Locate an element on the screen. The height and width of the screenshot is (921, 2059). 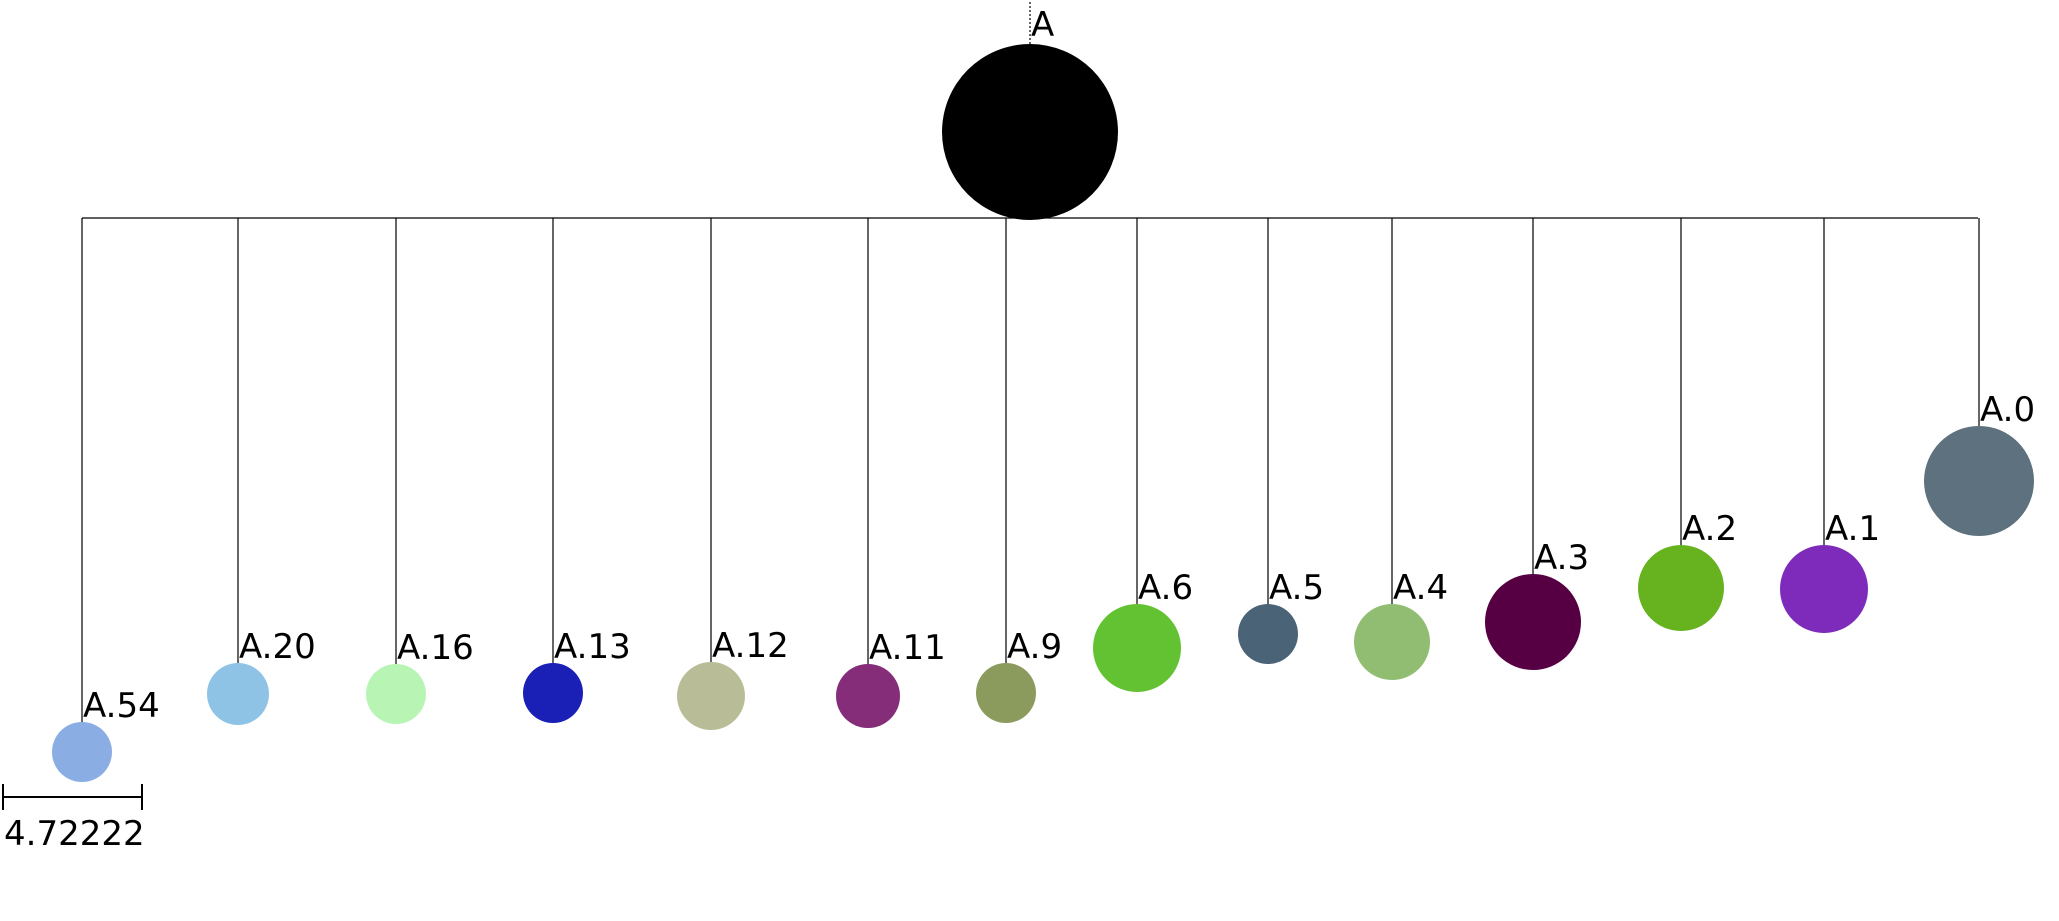
node-label-a-16: A.16 is located at coordinates (435, 648).